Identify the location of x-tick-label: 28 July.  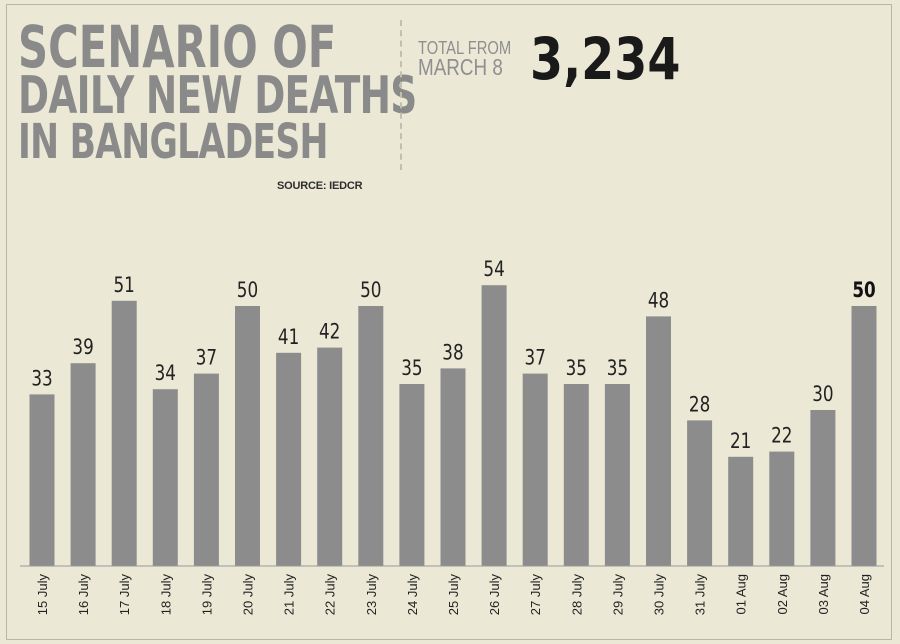
(576, 595).